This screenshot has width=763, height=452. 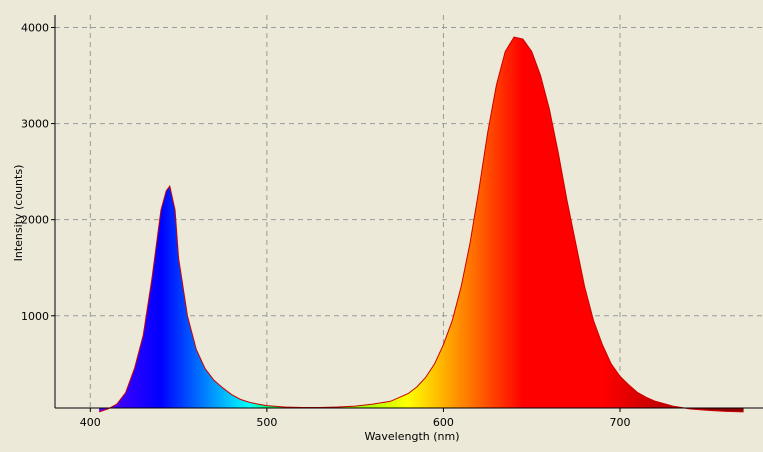 What do you see at coordinates (35, 316) in the screenshot?
I see `y-tick-label: 1000` at bounding box center [35, 316].